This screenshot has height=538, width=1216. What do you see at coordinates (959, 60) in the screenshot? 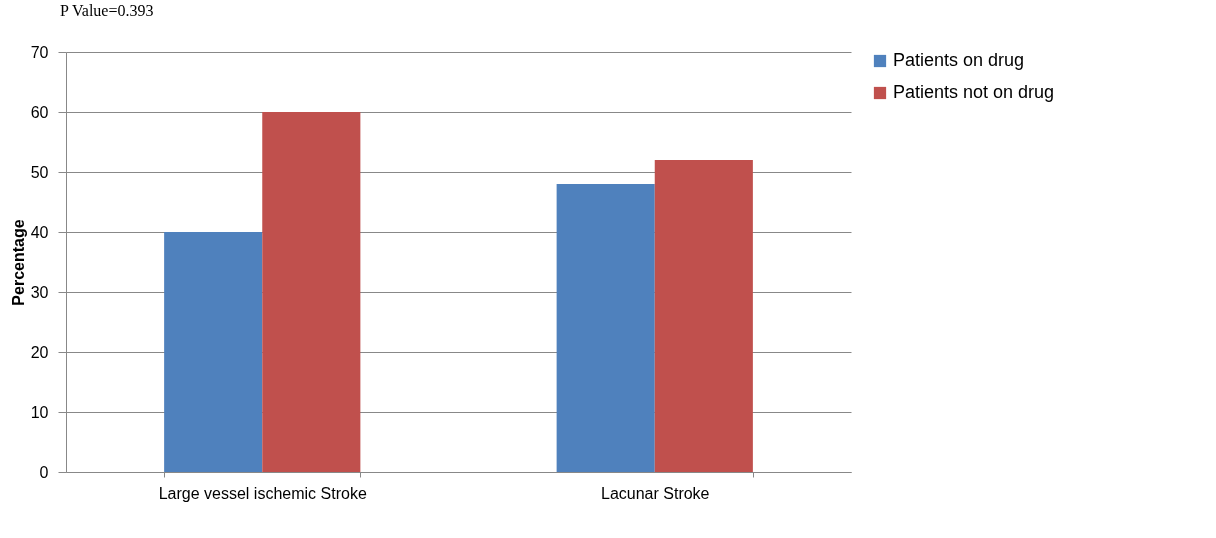
I see `legend-label: Patients on drug` at bounding box center [959, 60].